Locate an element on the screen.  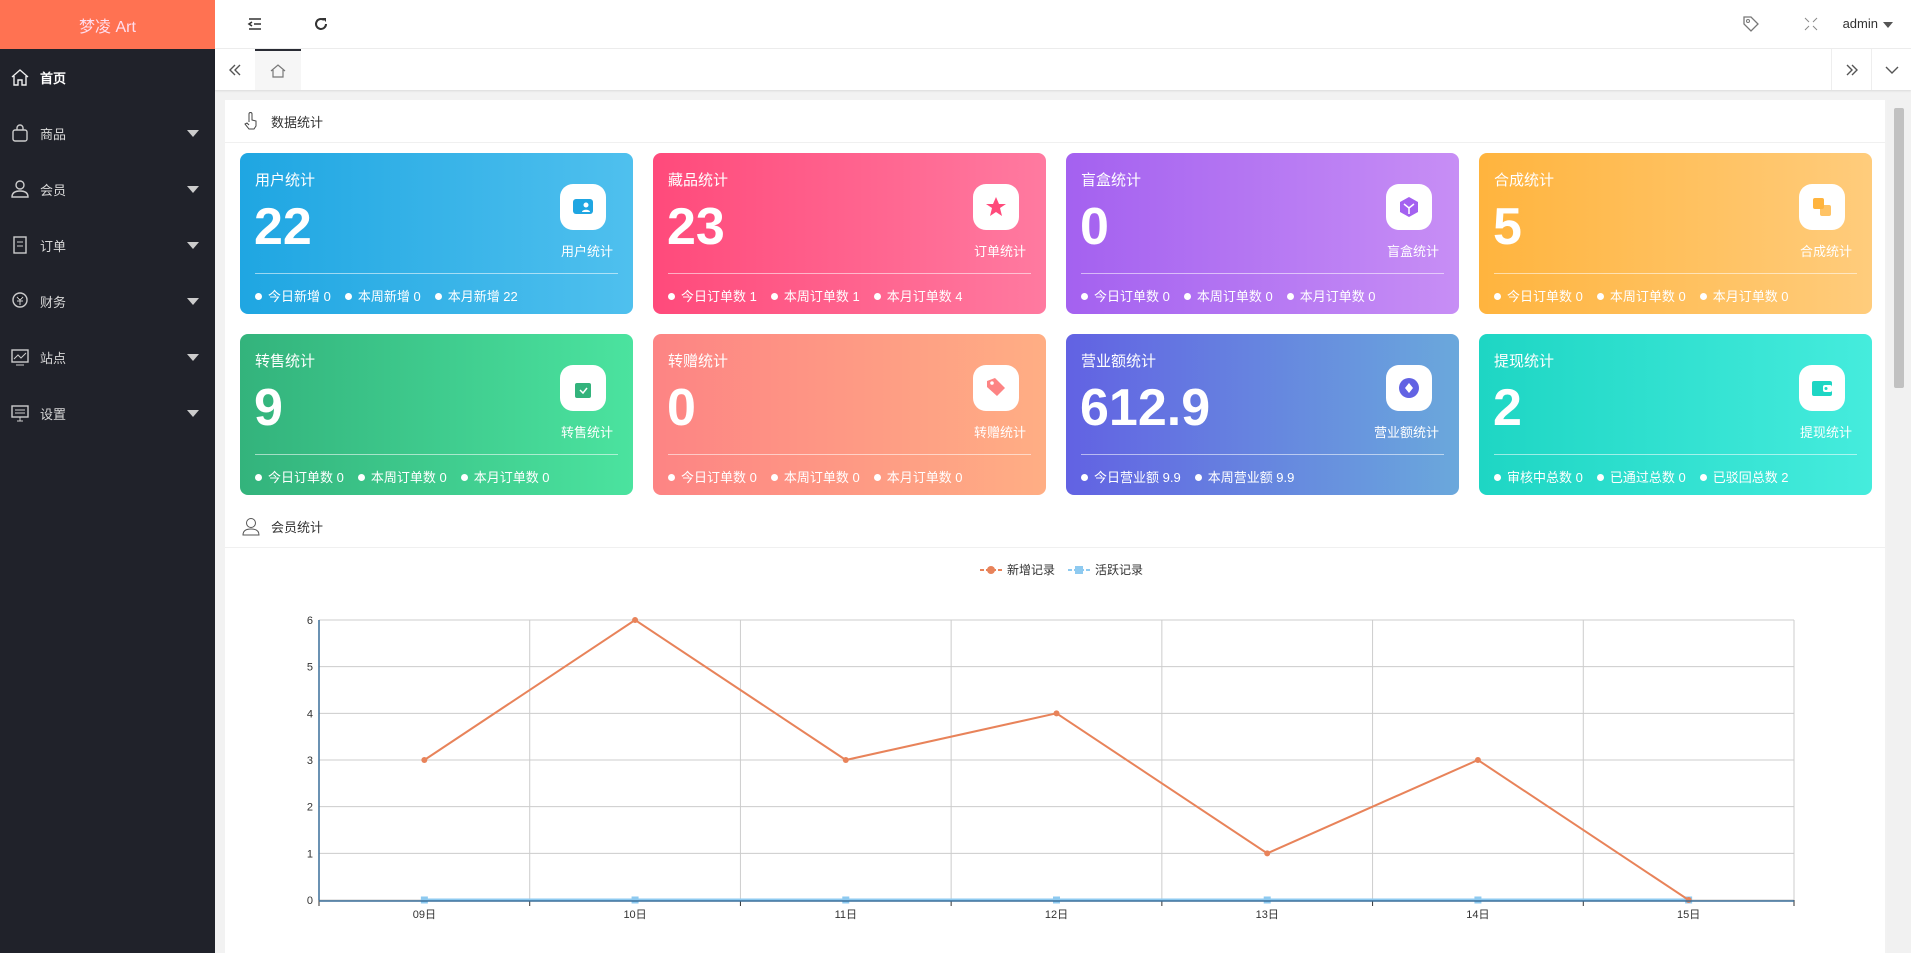
sidebar-item-4: 财务 is located at coordinates (107, 301).